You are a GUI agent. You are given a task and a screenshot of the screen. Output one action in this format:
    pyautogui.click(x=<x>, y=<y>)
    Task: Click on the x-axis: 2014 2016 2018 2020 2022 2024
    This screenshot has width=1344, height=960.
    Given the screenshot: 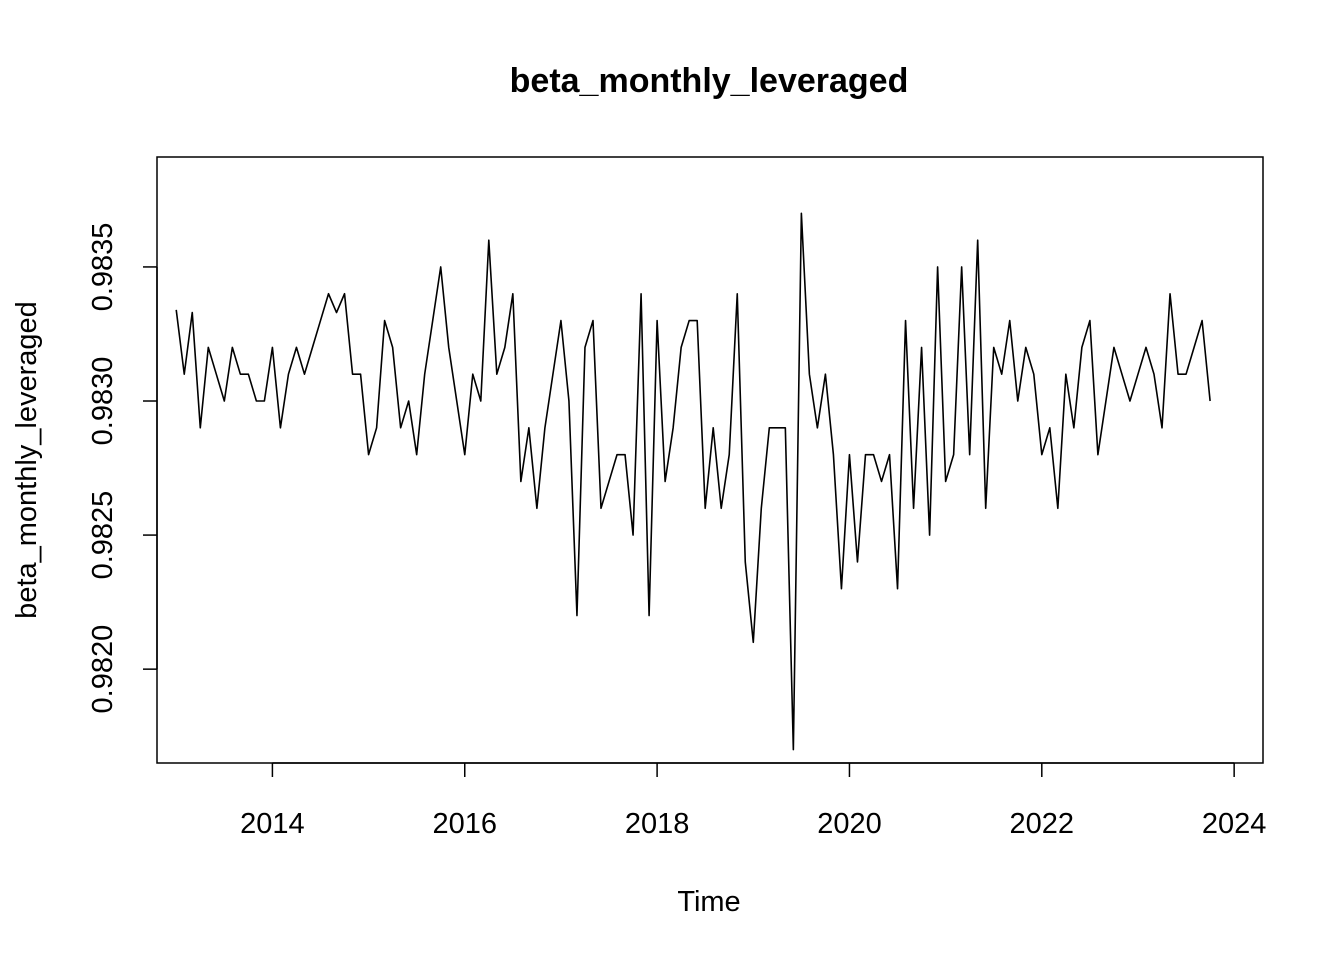 What is the action you would take?
    pyautogui.click(x=753, y=801)
    